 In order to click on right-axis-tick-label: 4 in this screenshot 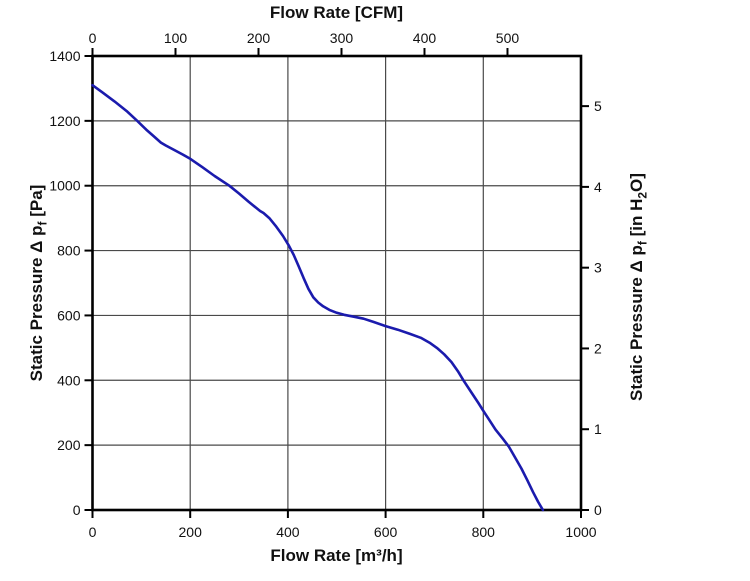, I will do `click(598, 187)`.